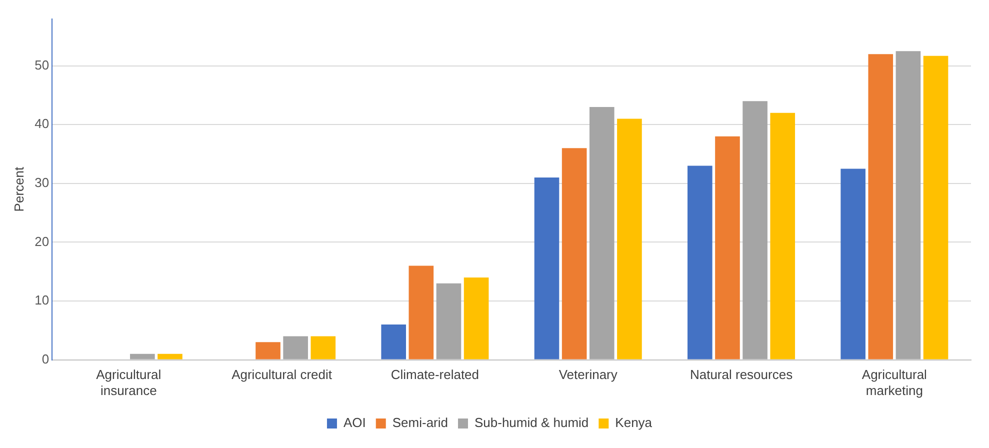  I want to click on x-tick-label: Agricultural credit, so click(282, 374).